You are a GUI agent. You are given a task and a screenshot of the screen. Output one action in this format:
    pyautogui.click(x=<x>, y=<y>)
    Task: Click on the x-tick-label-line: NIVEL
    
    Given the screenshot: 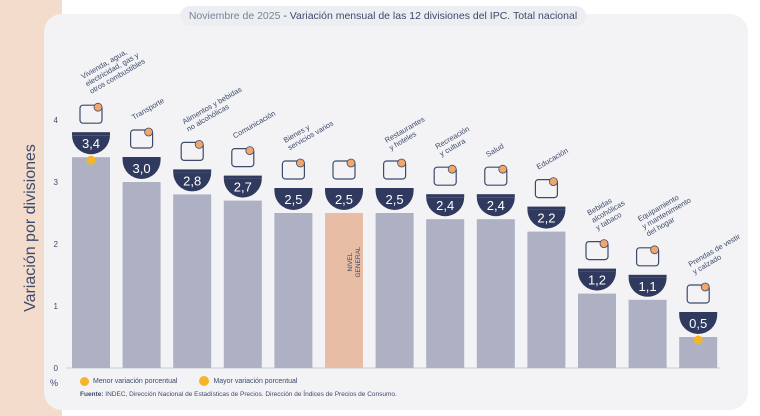 What is the action you would take?
    pyautogui.click(x=350, y=261)
    